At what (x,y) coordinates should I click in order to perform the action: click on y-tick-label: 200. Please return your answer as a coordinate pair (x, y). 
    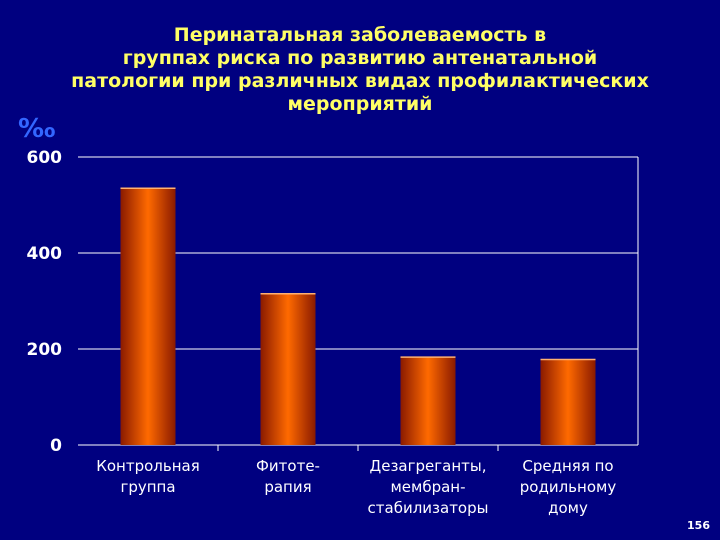
    Looking at the image, I should click on (45, 350).